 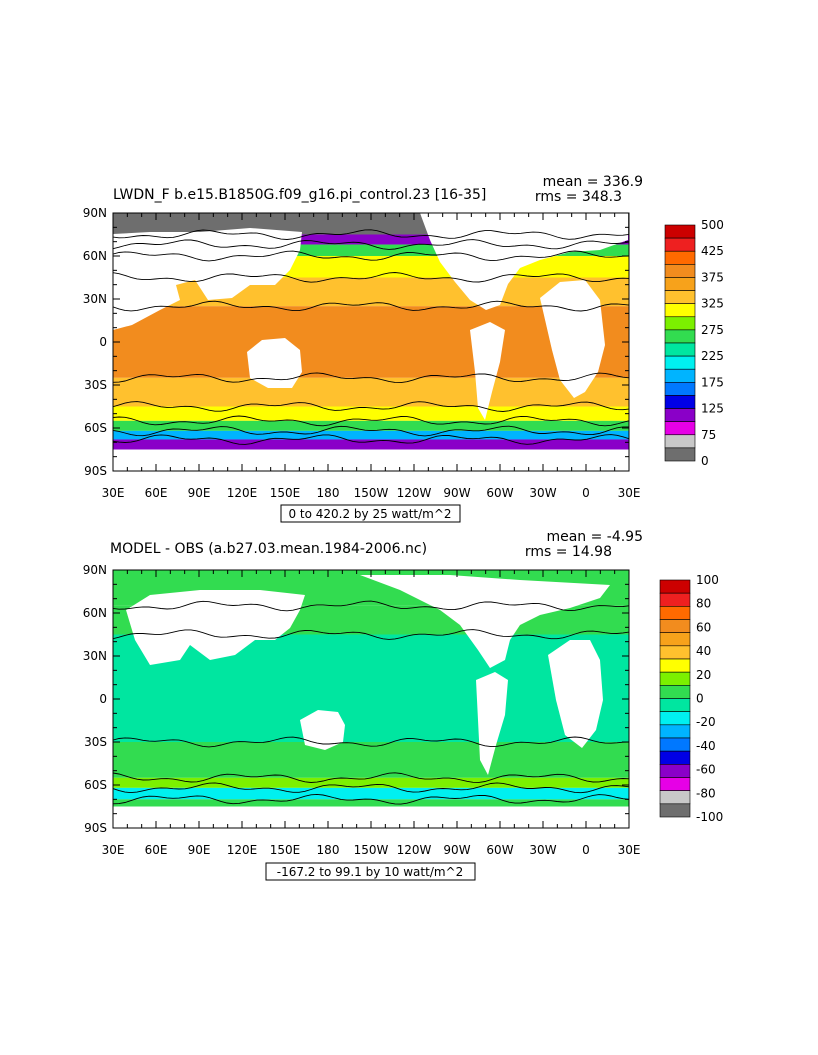 I want to click on panel-1-mean: mean = 336.9, so click(x=593, y=182).